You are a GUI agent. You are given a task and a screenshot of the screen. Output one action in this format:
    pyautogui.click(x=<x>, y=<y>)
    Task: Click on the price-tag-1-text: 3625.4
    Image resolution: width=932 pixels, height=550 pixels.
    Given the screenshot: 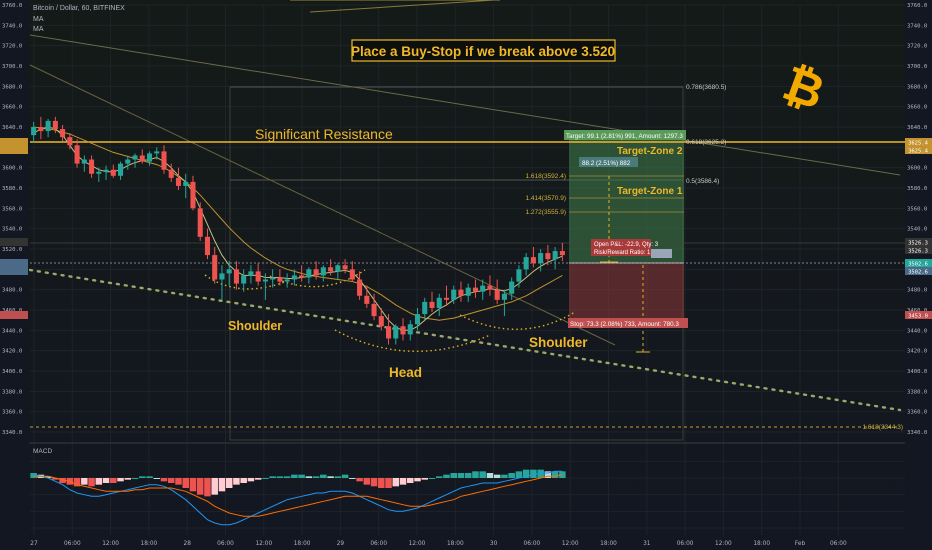 What is the action you would take?
    pyautogui.click(x=918, y=144)
    